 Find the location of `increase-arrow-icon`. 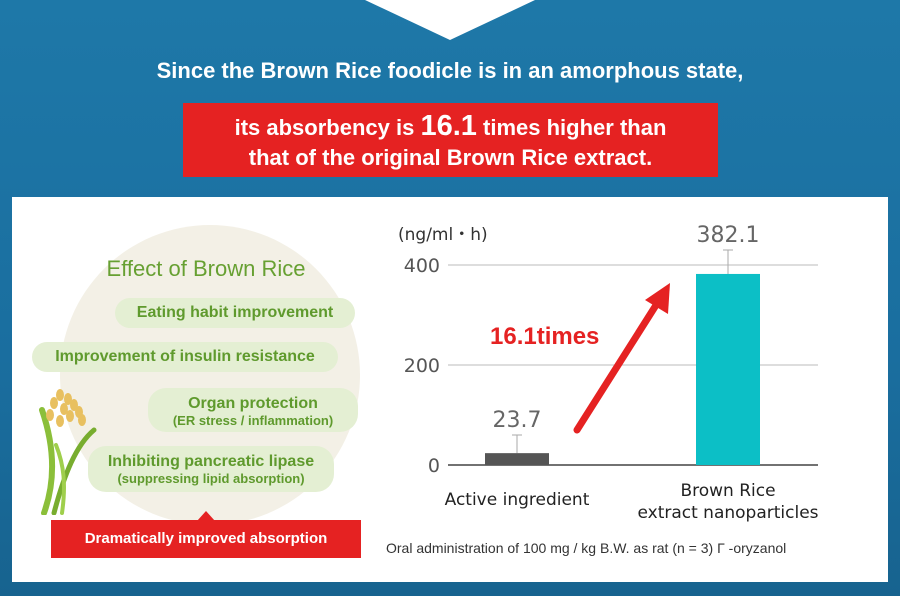

increase-arrow-icon is located at coordinates (621, 358).